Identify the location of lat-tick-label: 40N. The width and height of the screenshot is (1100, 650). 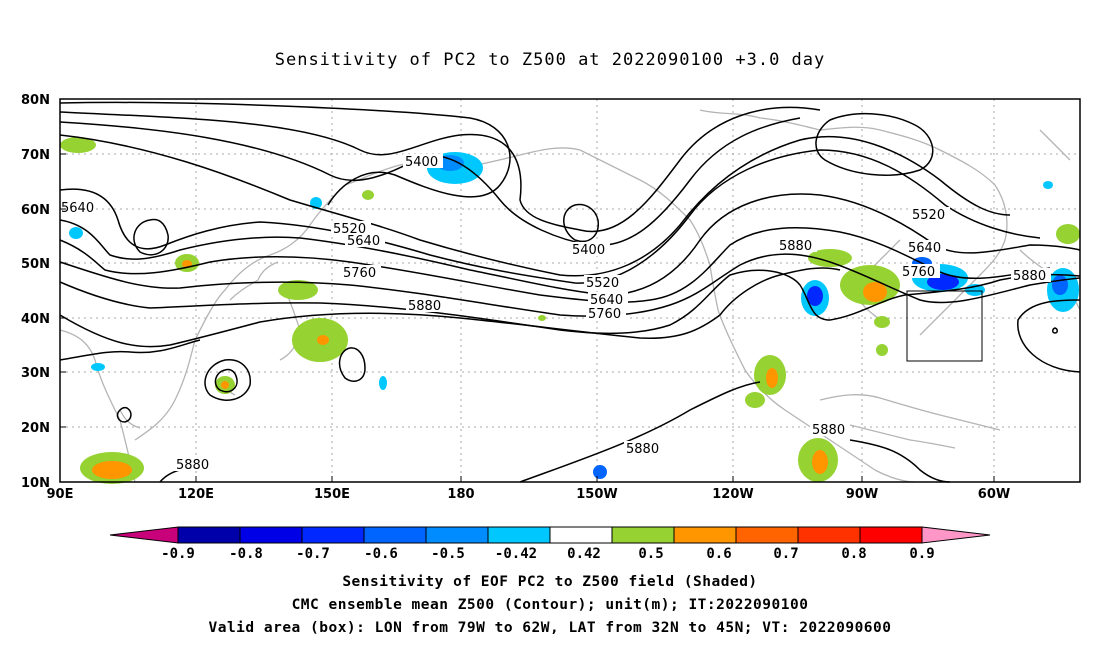
(35, 319).